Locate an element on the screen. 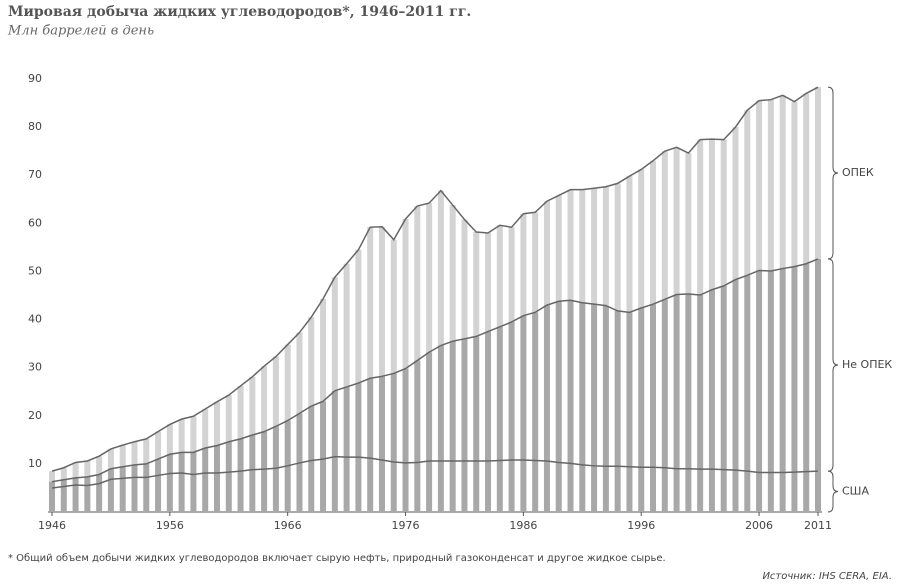 The height and width of the screenshot is (584, 900). x-tick-label: 1986 is located at coordinates (523, 525).